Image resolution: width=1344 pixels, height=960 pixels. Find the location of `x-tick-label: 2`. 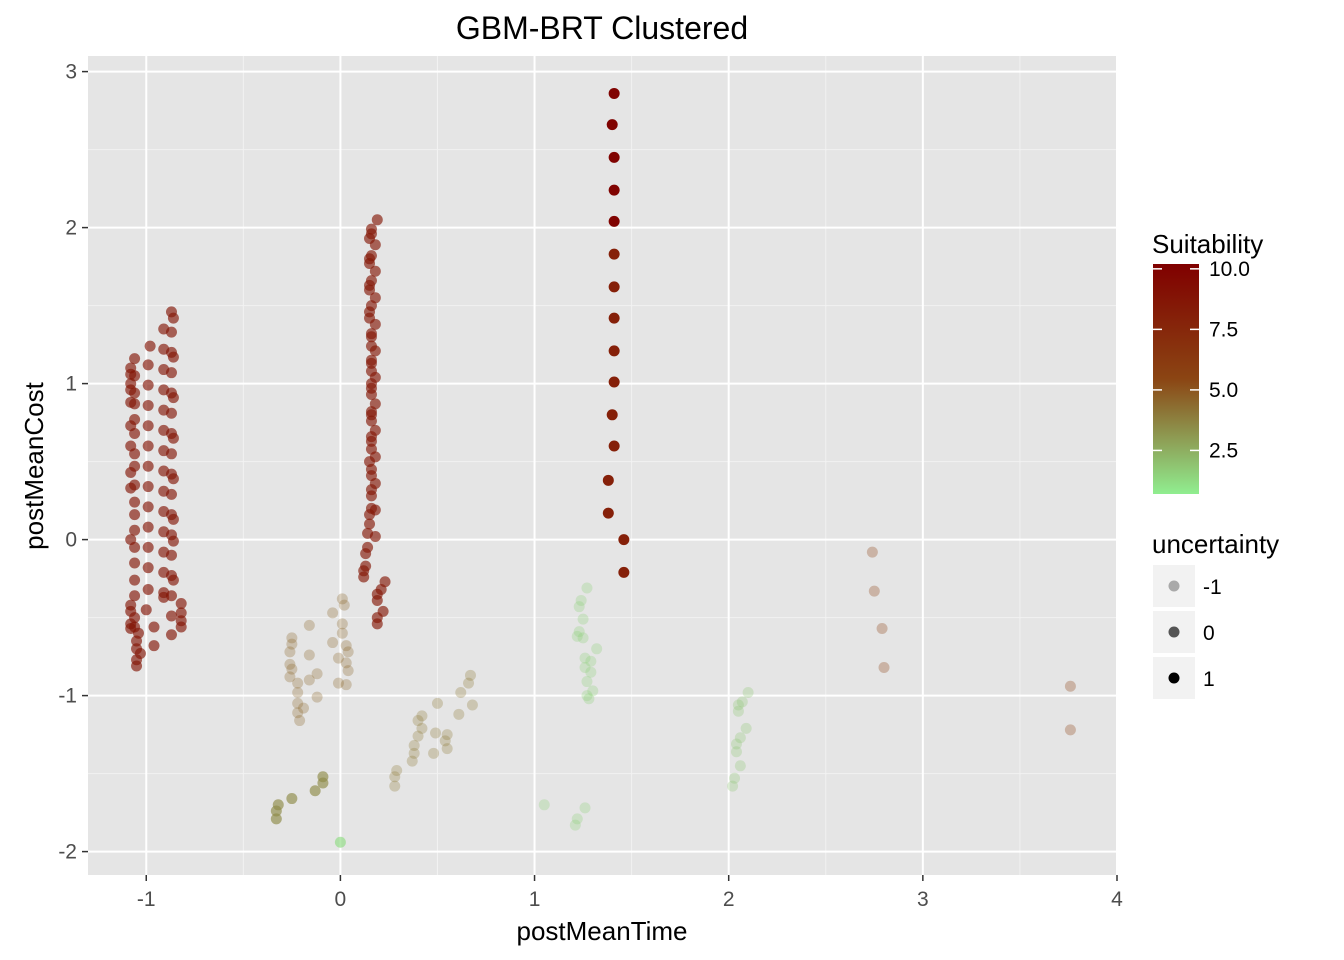

x-tick-label: 2 is located at coordinates (729, 899).